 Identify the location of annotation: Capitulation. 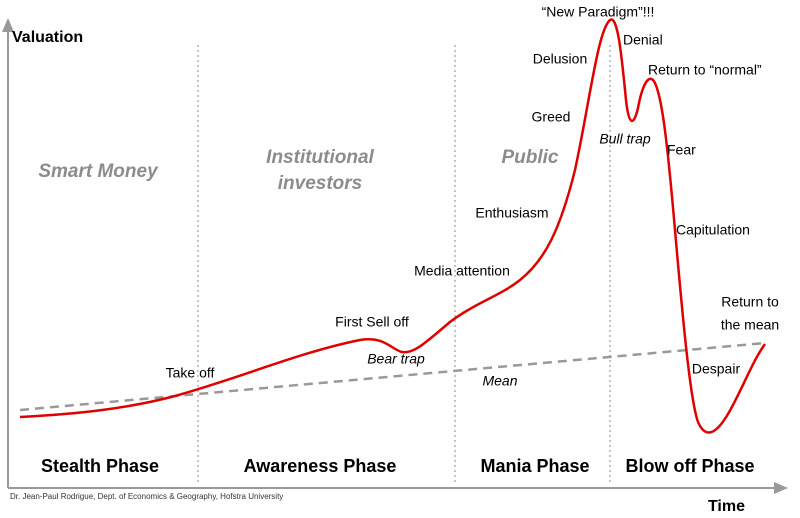
(713, 230).